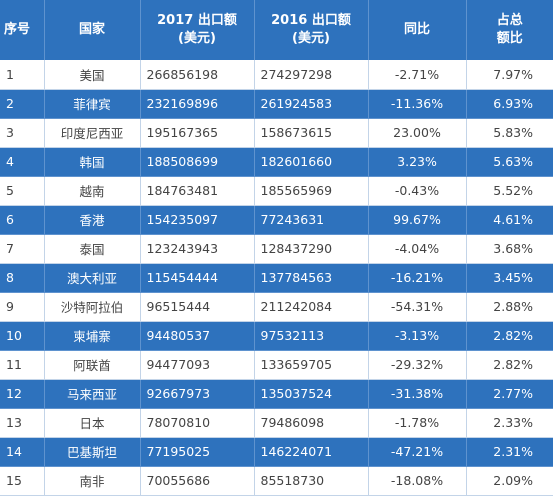 The image size is (553, 496). What do you see at coordinates (92, 30) in the screenshot?
I see `header-country: 国家` at bounding box center [92, 30].